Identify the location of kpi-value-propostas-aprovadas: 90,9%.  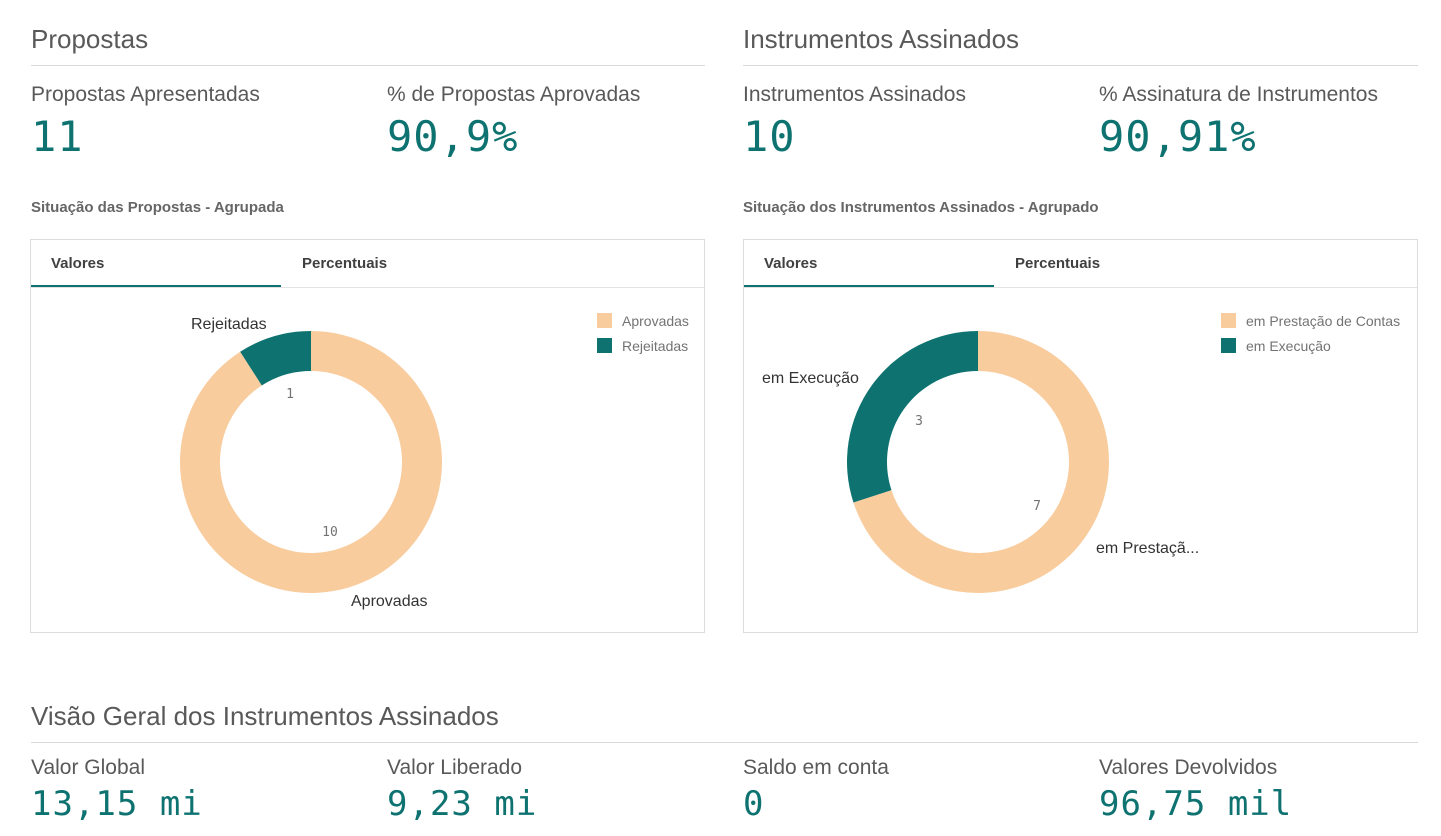
(453, 136).